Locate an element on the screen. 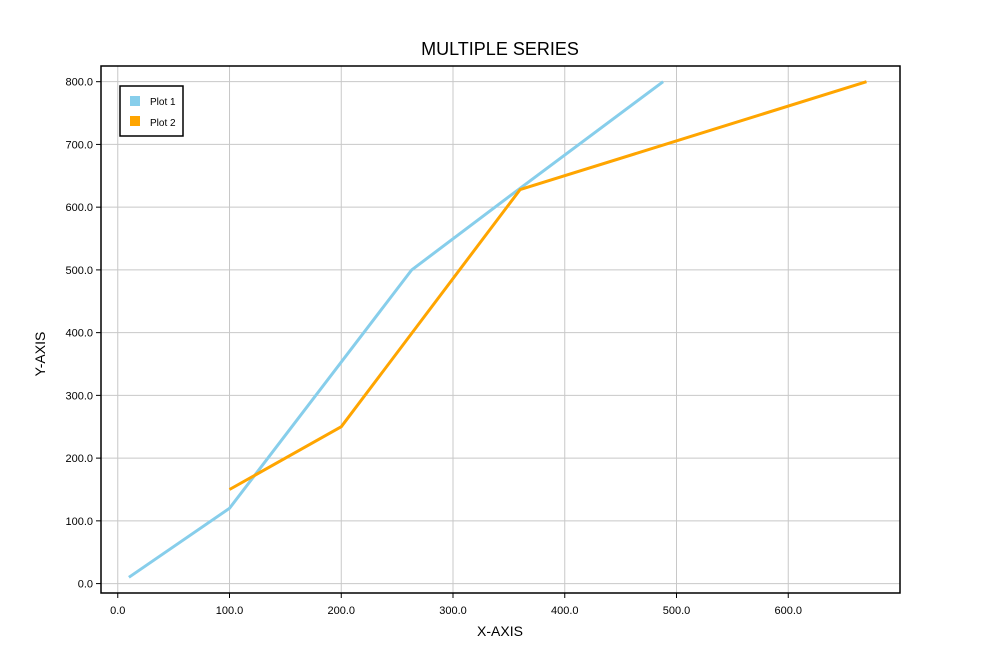 The height and width of the screenshot is (665, 1000). x-tick-label: 500.0 is located at coordinates (677, 611).